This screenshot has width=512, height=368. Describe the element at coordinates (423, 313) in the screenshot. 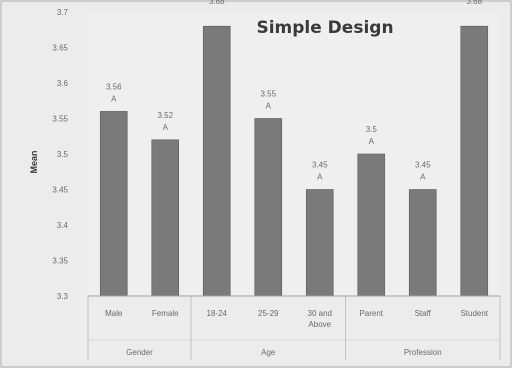

I see `x-category-label: Staff` at that location.